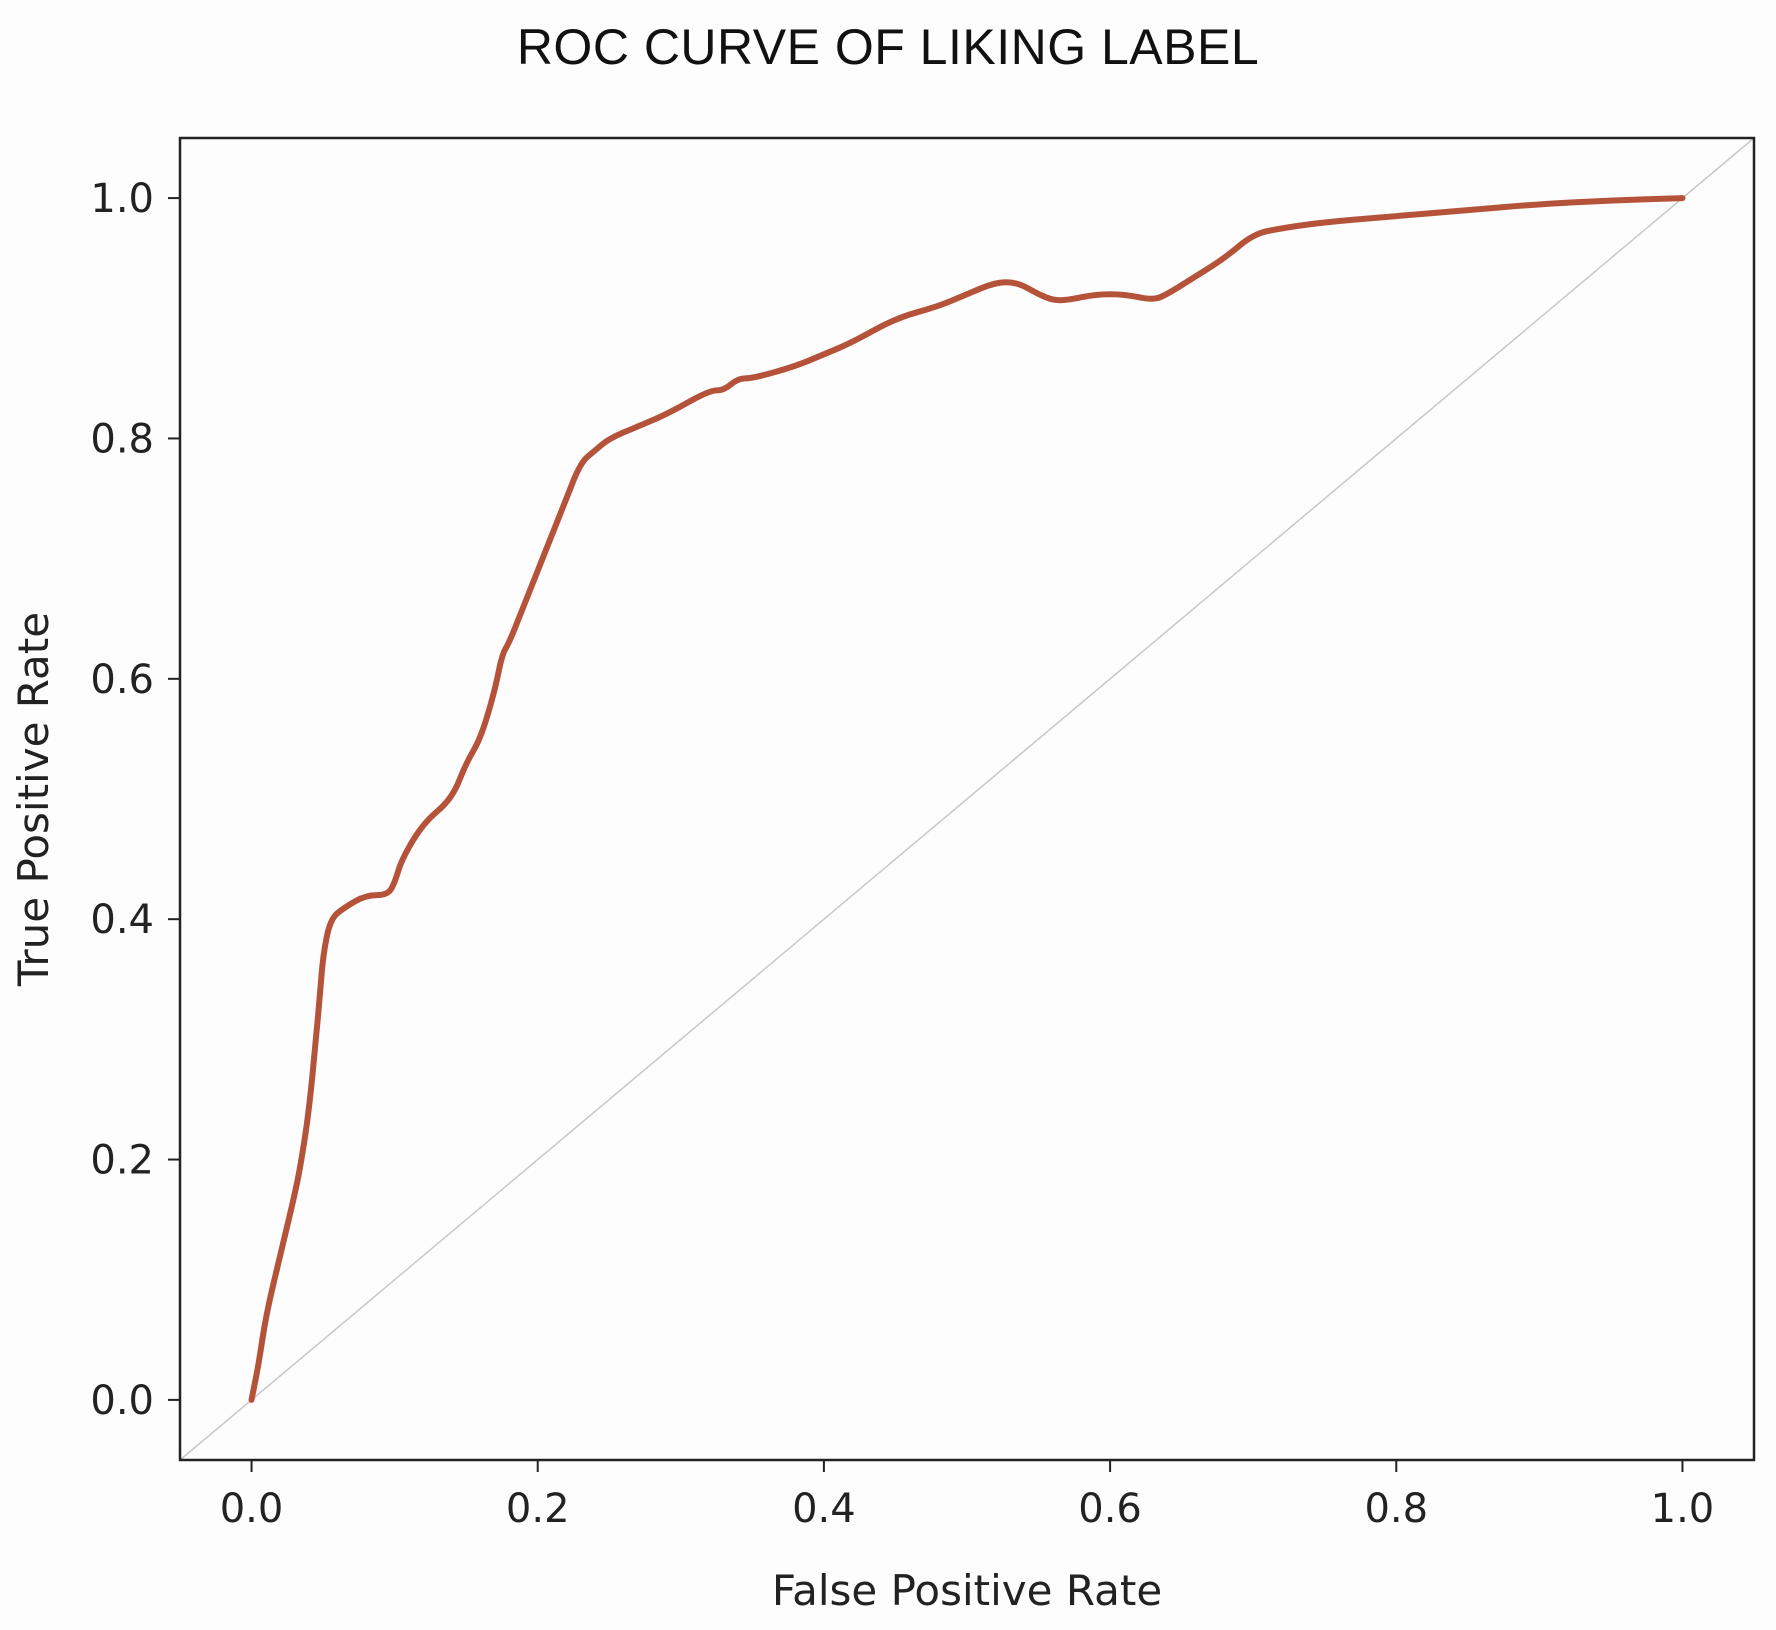  Describe the element at coordinates (122, 1401) in the screenshot. I see `y-tick-label: 0.0` at that location.